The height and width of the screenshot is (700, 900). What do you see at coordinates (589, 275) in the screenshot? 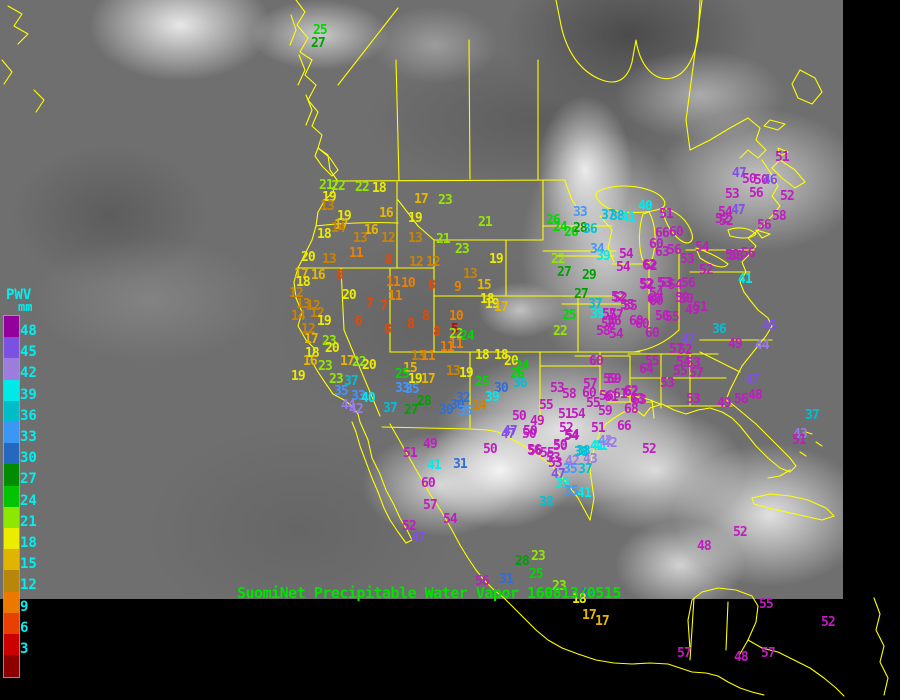
I see `station-value: 29` at bounding box center [589, 275].